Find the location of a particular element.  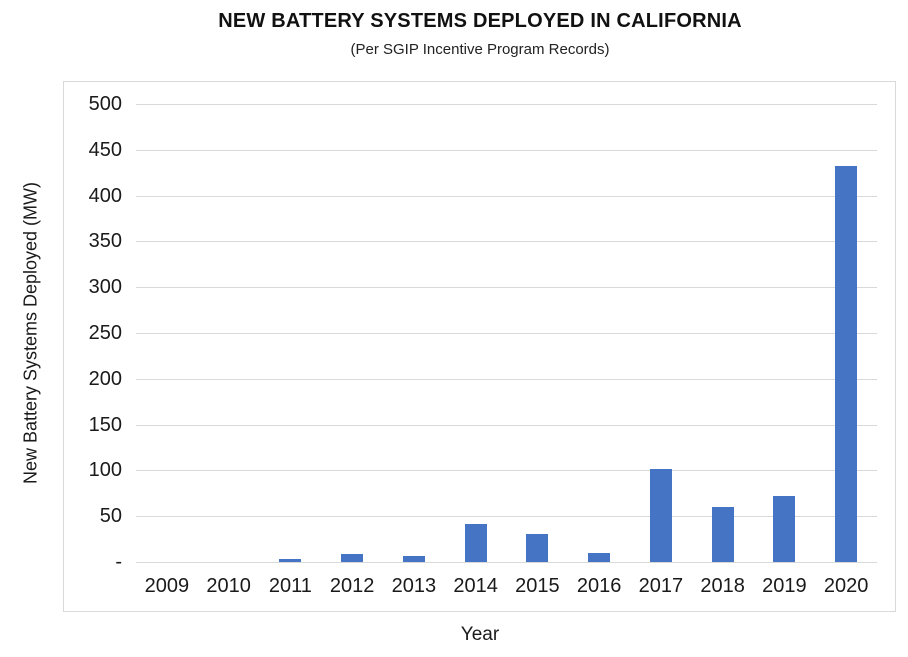

bar-2015 is located at coordinates (537, 547).